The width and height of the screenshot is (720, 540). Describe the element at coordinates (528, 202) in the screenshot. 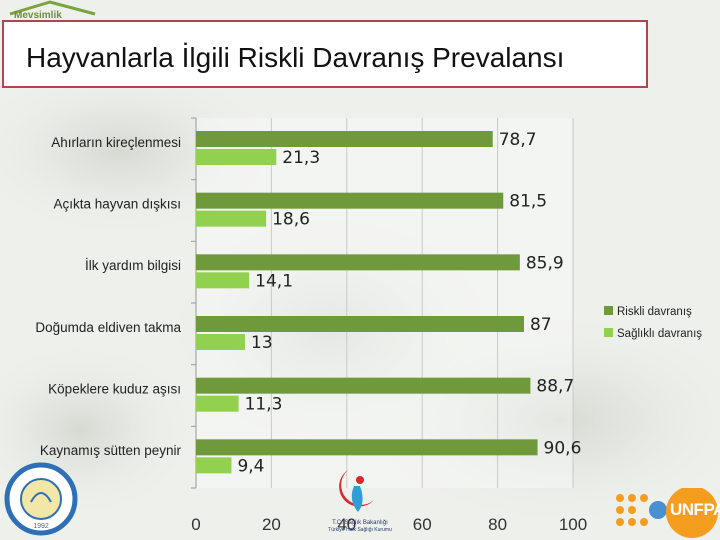

I see `data-label: 81,5` at that location.